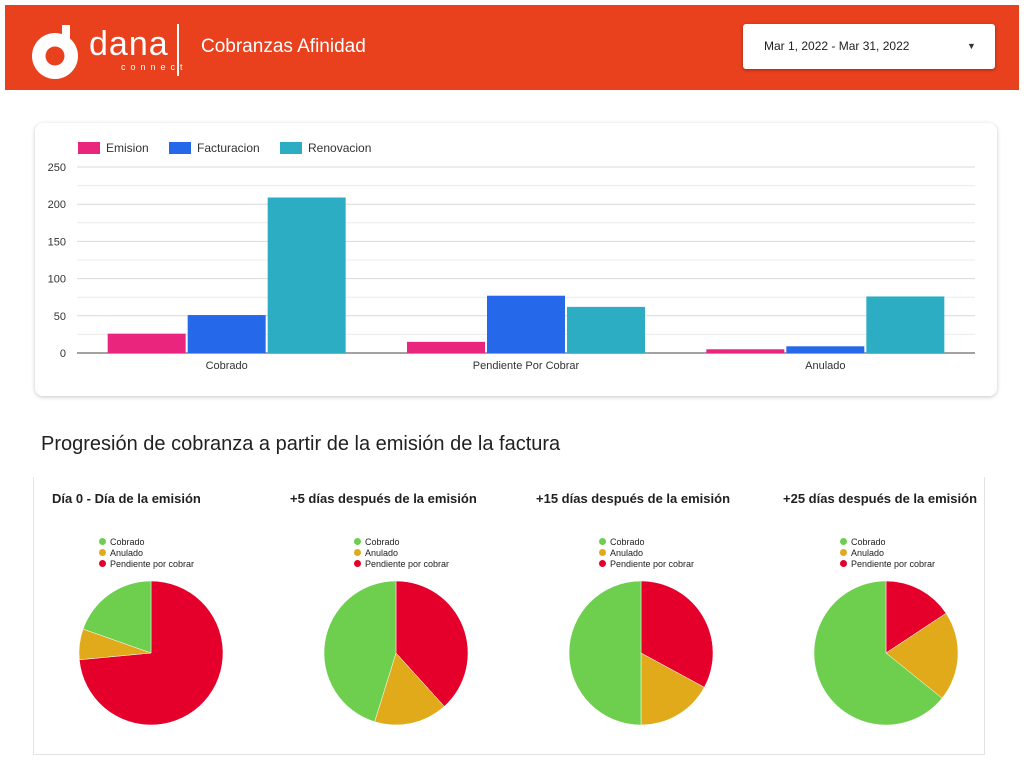 The width and height of the screenshot is (1024, 760). Describe the element at coordinates (825, 366) in the screenshot. I see `x-tick-label: Anulado` at that location.